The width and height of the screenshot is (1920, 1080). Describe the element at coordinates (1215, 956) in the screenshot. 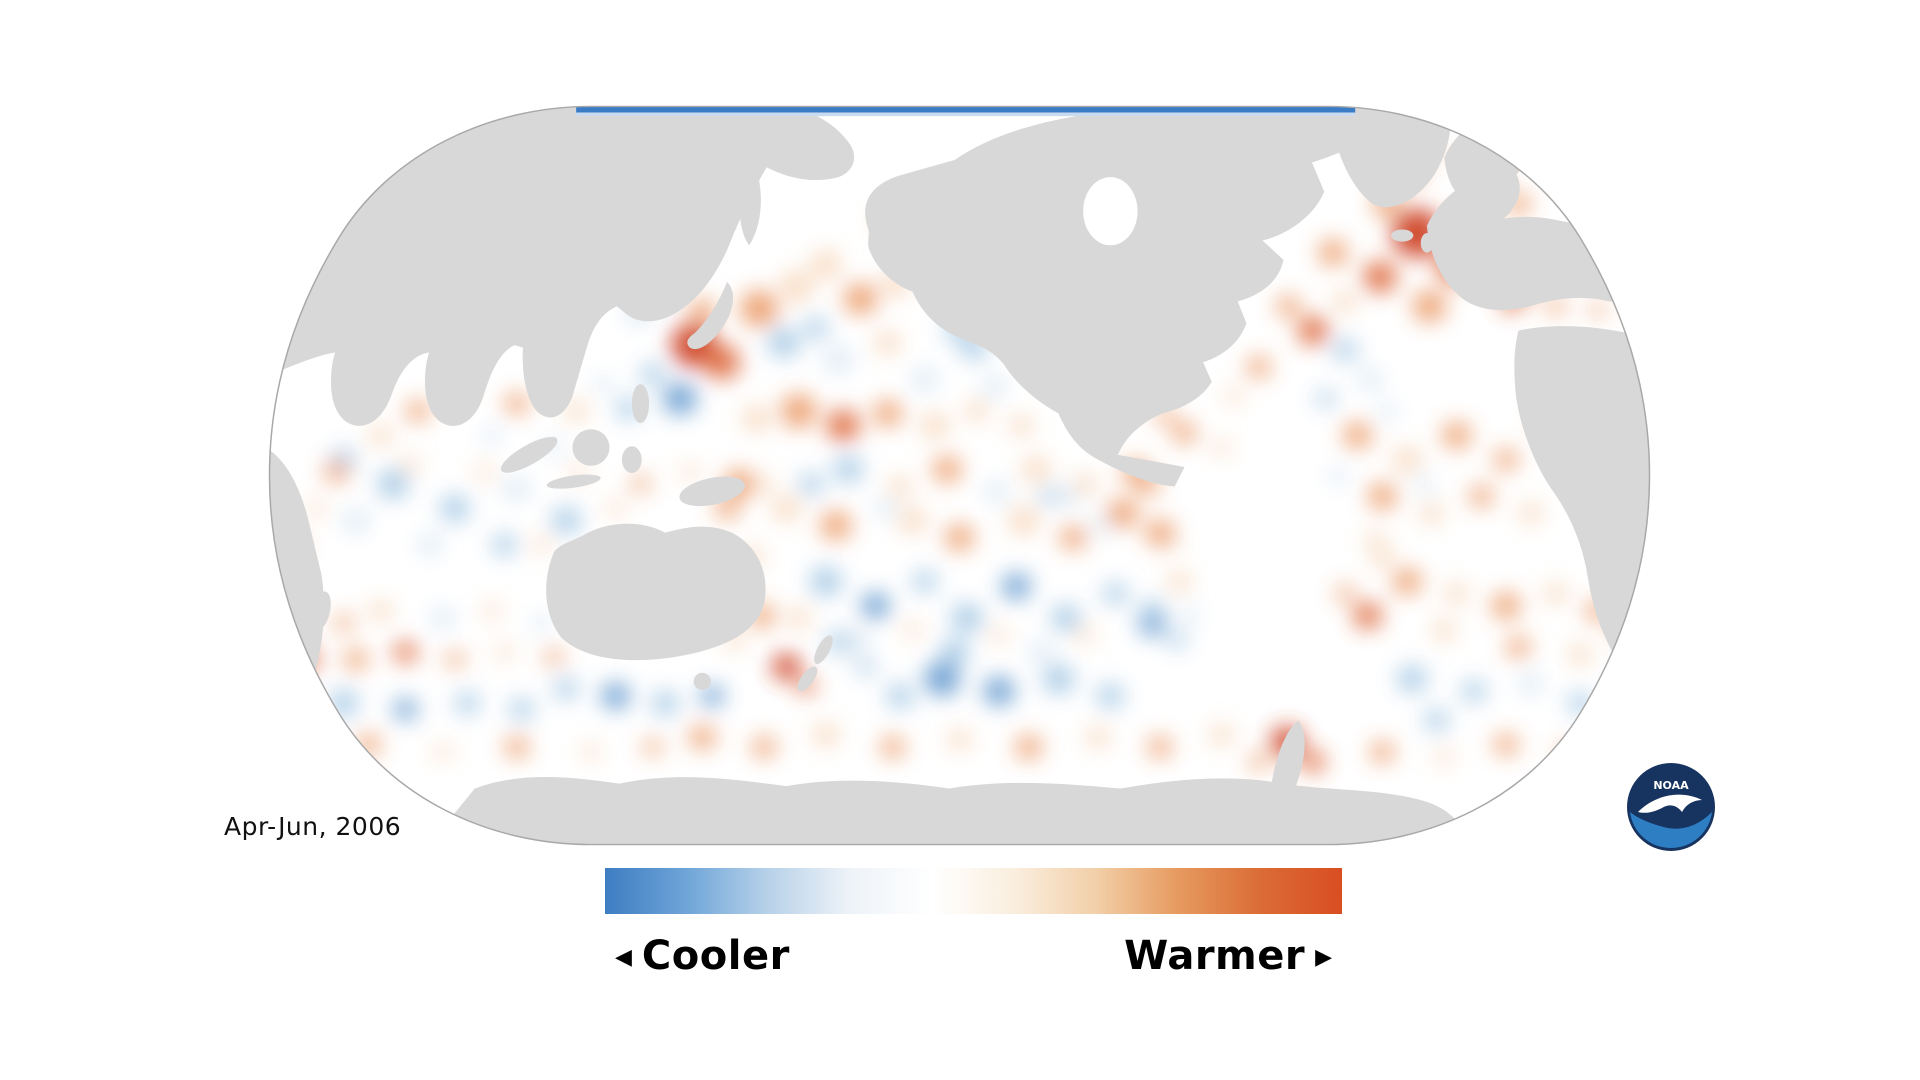

I see `warmer-label: Warmer` at that location.